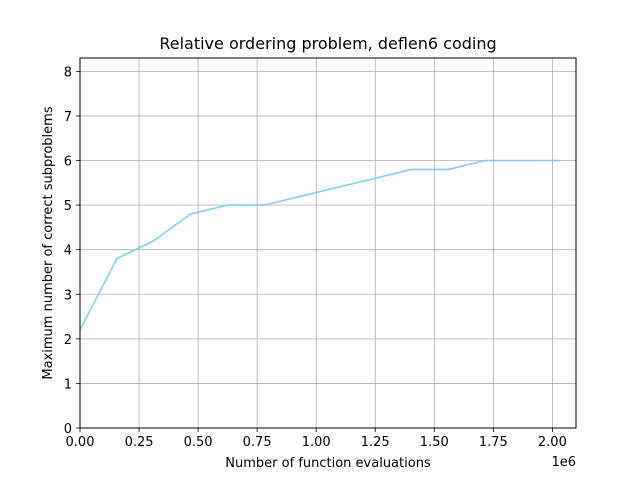 The image size is (640, 480). Describe the element at coordinates (68, 384) in the screenshot. I see `y-tick-label: 1` at that location.